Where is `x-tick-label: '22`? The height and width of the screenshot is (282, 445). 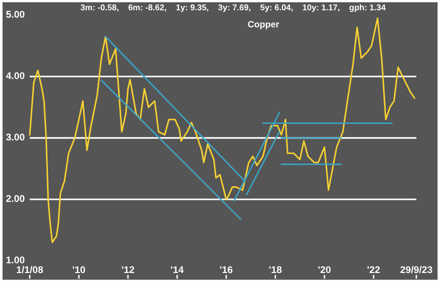 x-tick-label: '22 is located at coordinates (374, 270).